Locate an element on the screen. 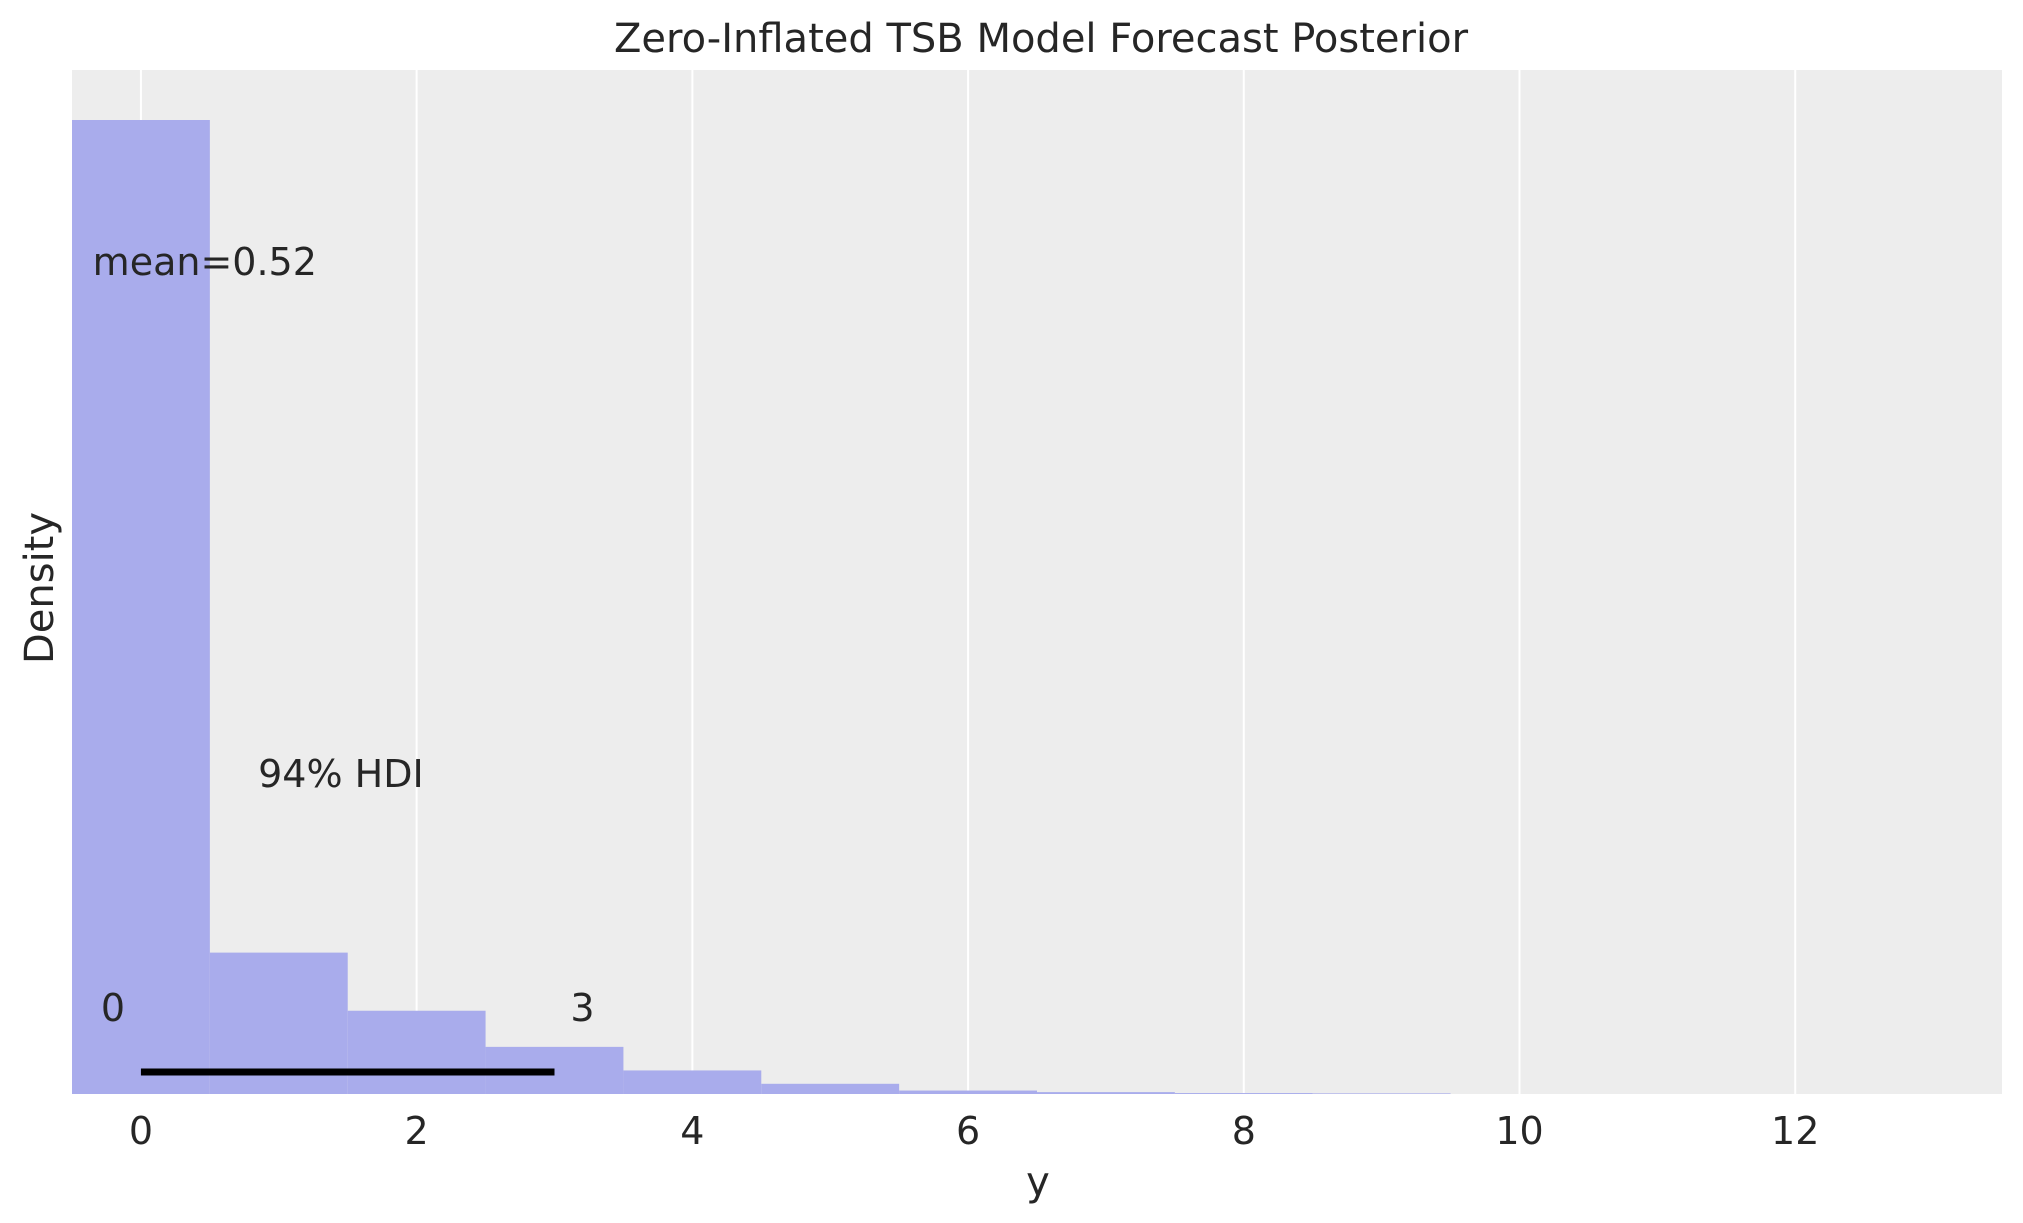 This screenshot has width=2023, height=1223. hdi-low-label: 0 is located at coordinates (113, 1008).